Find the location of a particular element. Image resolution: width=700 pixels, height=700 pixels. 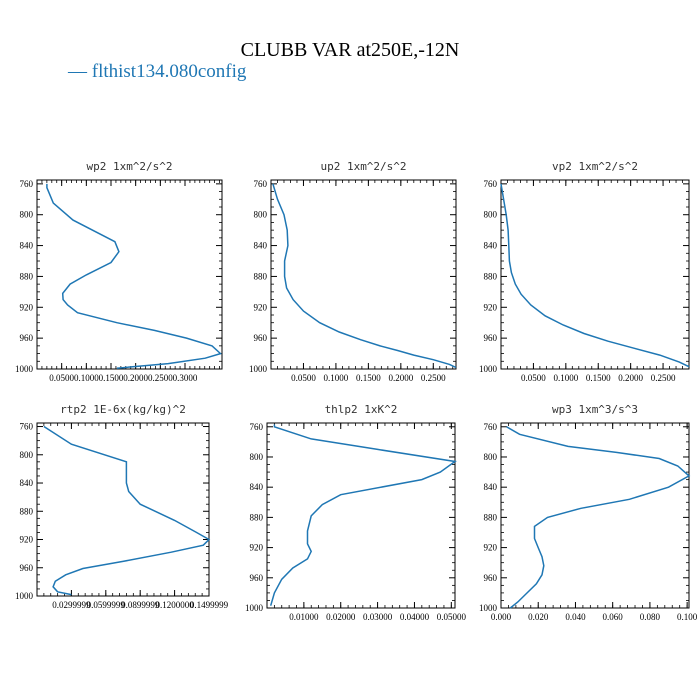

panel-title: wp2 1xm^2/s^2 is located at coordinates (129, 166).